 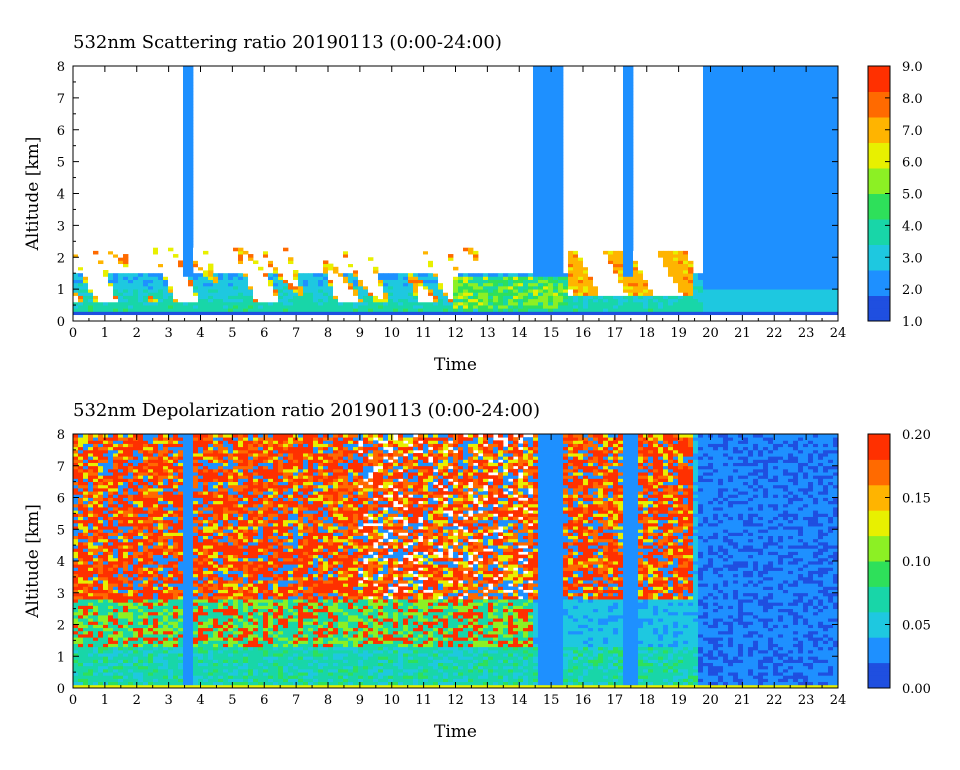 I want to click on colorbar-segment, so click(x=879, y=179).